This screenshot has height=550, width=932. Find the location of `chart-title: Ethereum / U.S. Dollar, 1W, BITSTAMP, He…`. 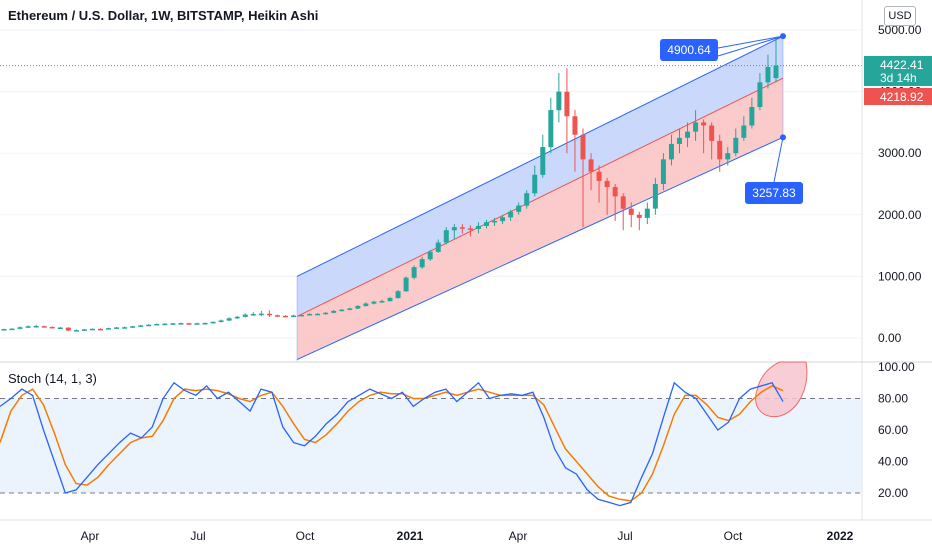

chart-title: Ethereum / U.S. Dollar, 1W, BITSTAMP, He… is located at coordinates (163, 15).